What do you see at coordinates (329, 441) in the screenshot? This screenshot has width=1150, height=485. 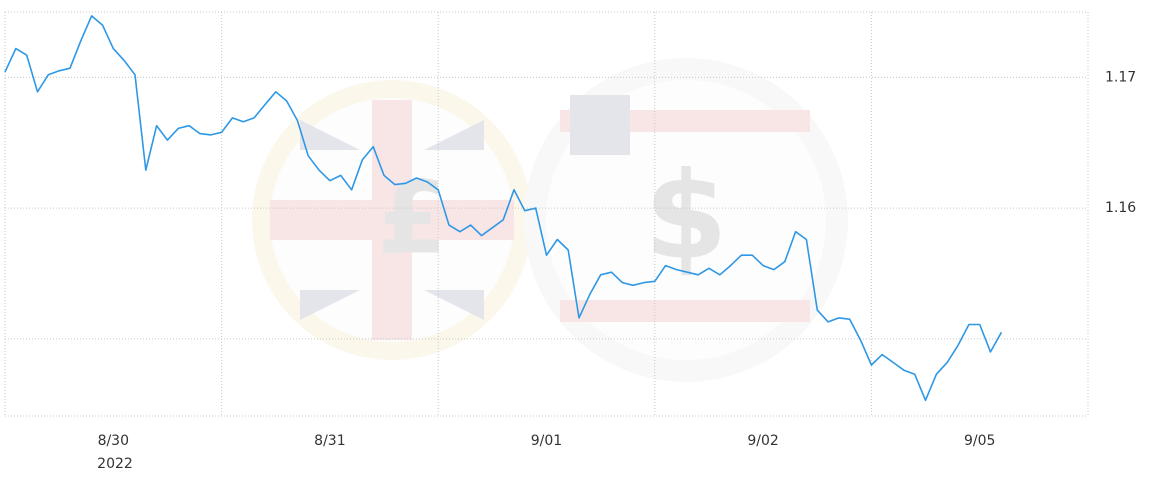 I see `x-tick-label: 8/31` at bounding box center [329, 441].